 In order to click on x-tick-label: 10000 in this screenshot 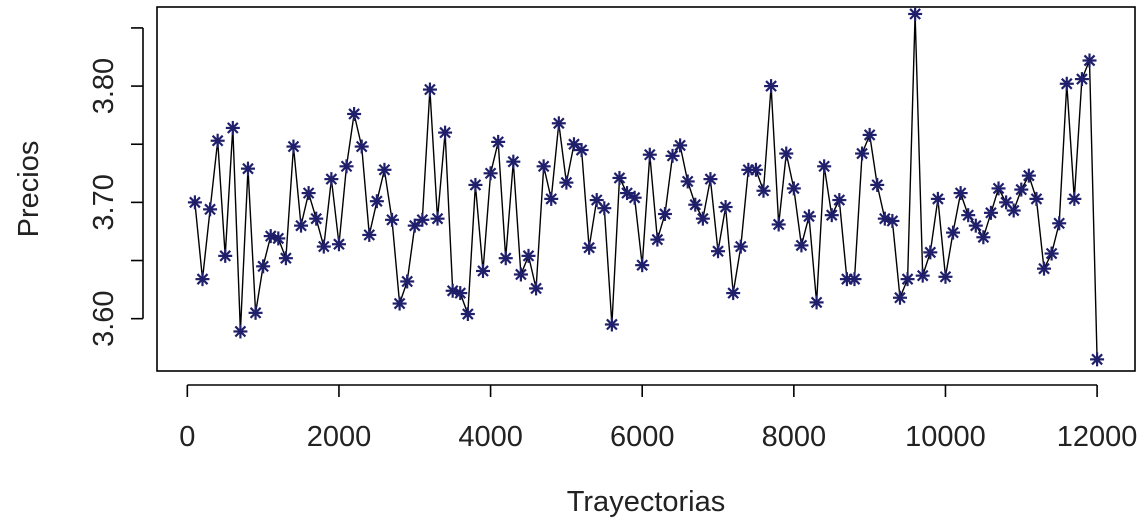, I will do `click(945, 437)`.